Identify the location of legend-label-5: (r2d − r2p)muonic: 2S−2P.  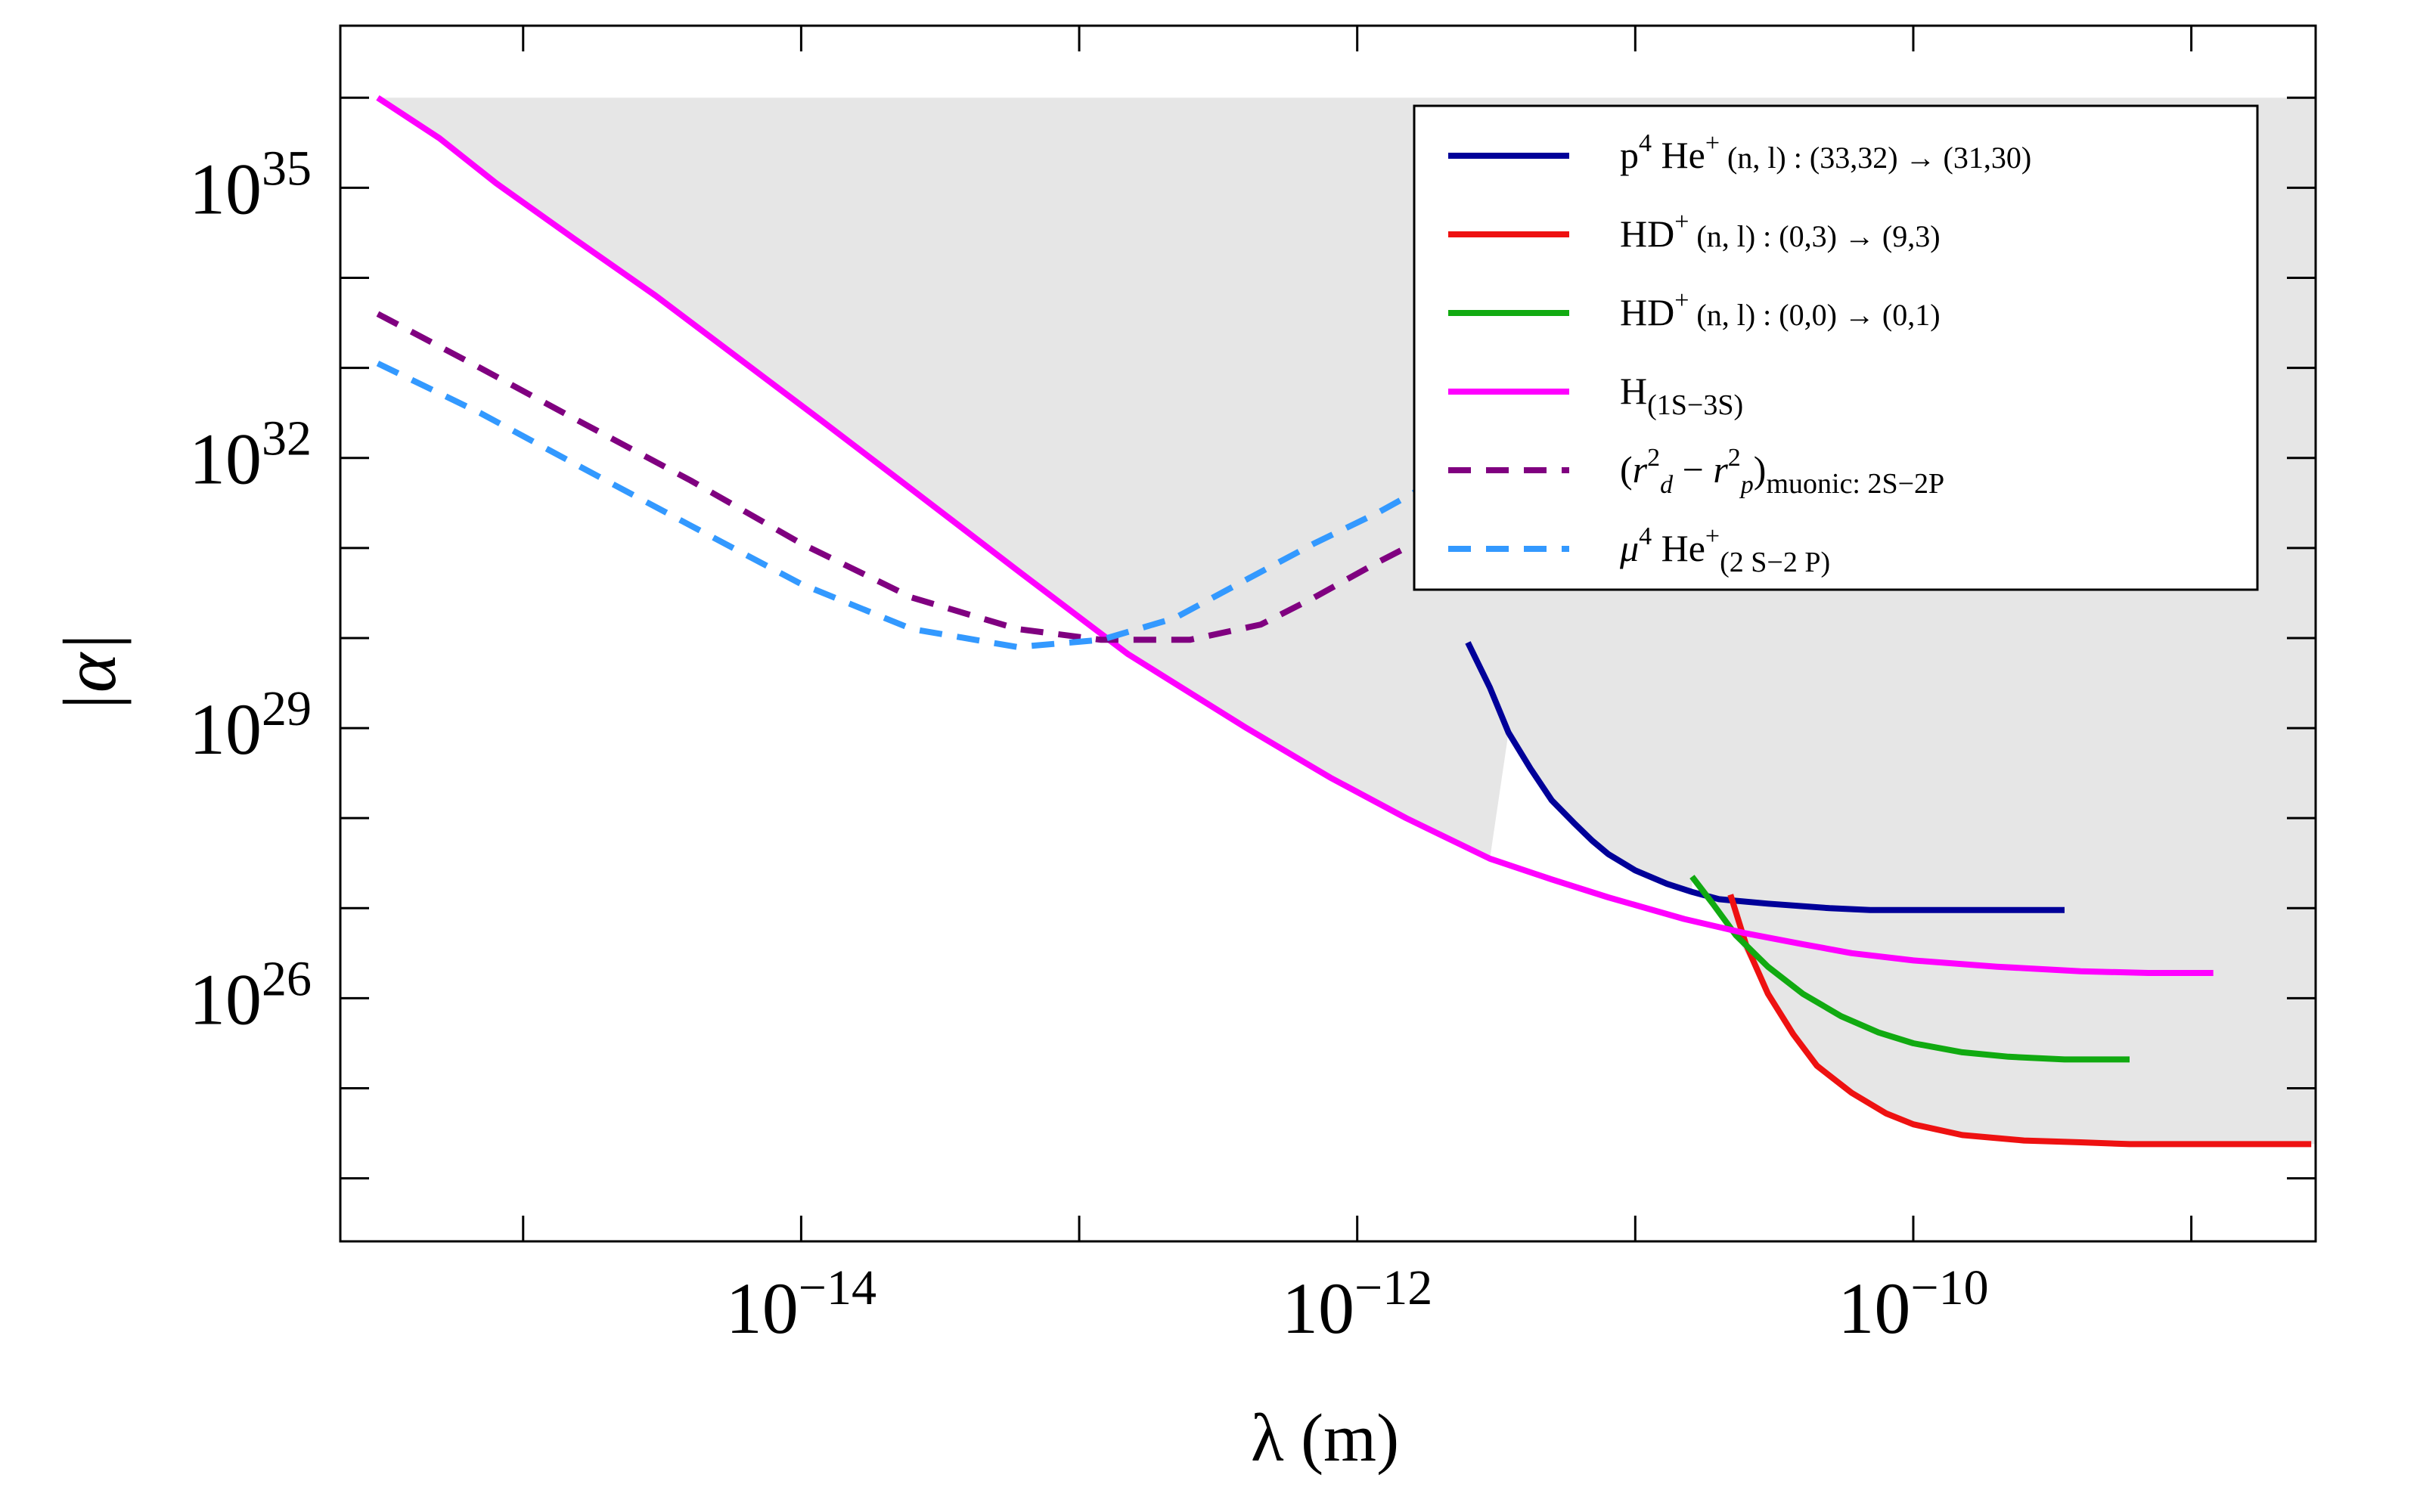
(1782, 472).